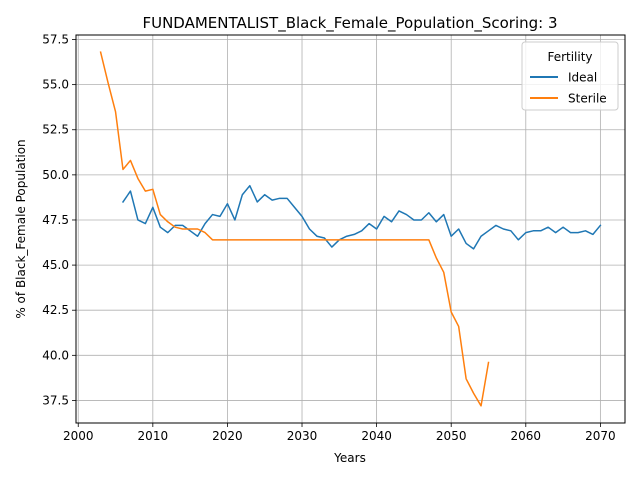  What do you see at coordinates (55, 265) in the screenshot?
I see `y-tick-label: 45.0` at bounding box center [55, 265].